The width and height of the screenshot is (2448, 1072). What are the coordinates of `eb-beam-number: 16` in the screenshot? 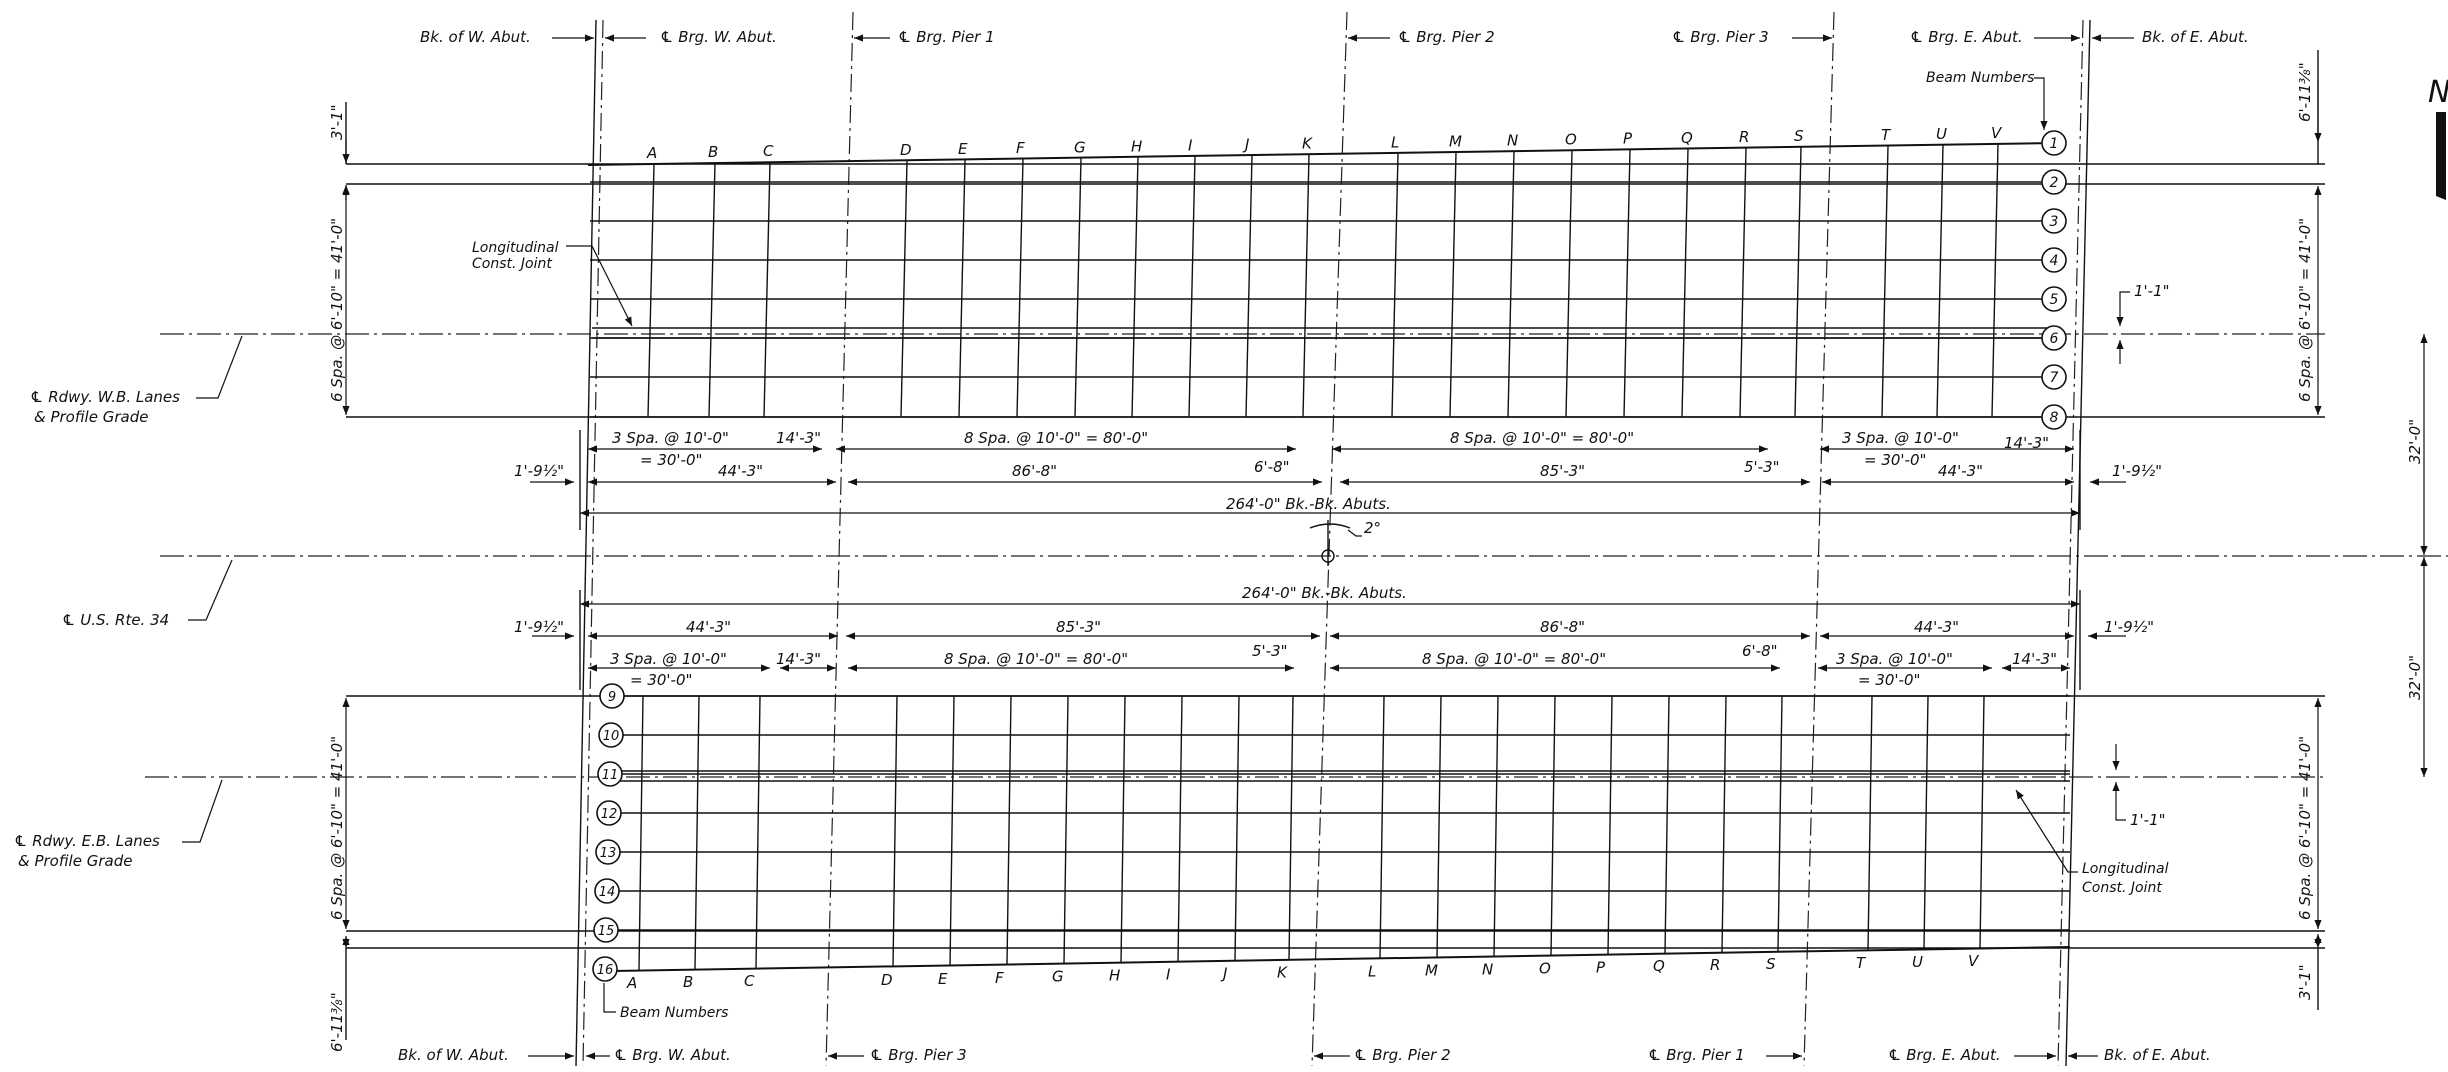 It's located at (605, 970).